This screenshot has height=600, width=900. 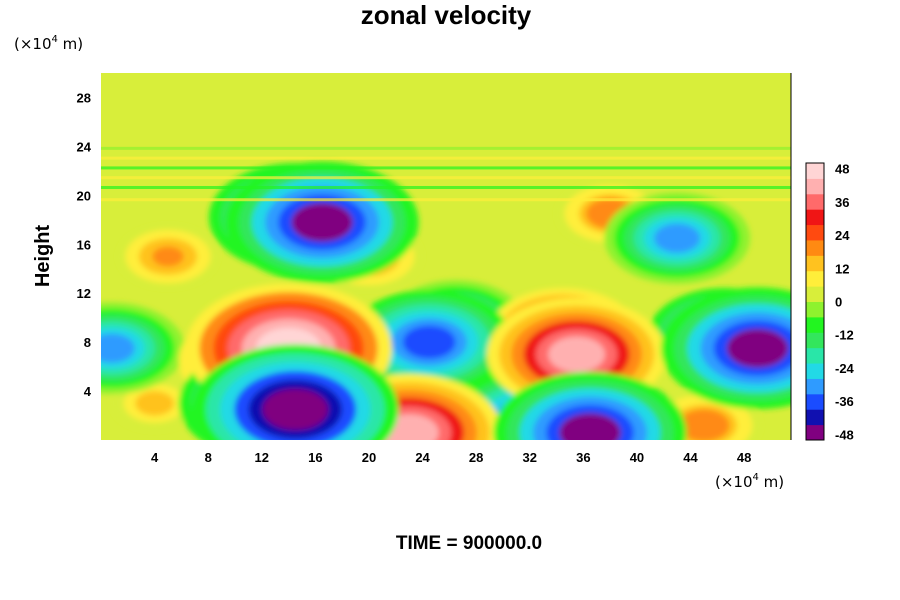 What do you see at coordinates (208, 457) in the screenshot?
I see `x-tick-label-1: 8` at bounding box center [208, 457].